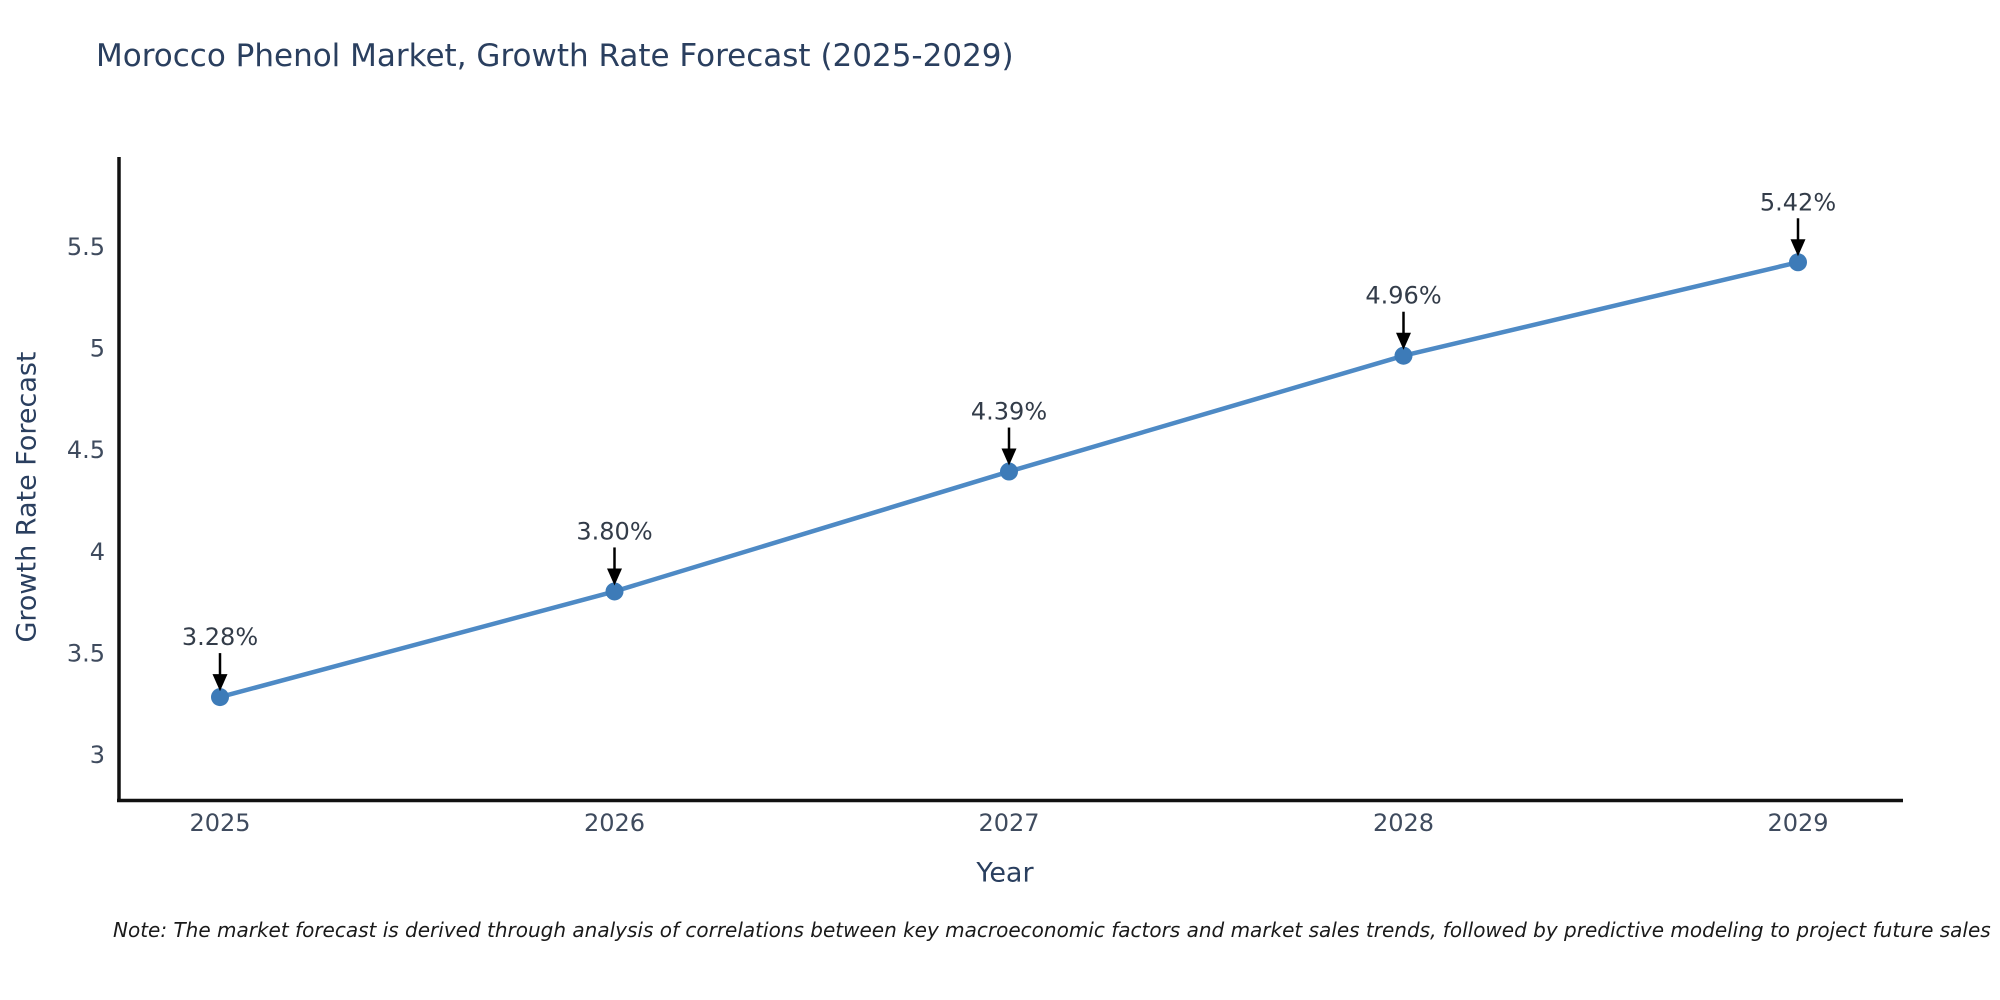 This screenshot has width=2000, height=1000. I want to click on x-tick-label: 2027, so click(1008, 823).